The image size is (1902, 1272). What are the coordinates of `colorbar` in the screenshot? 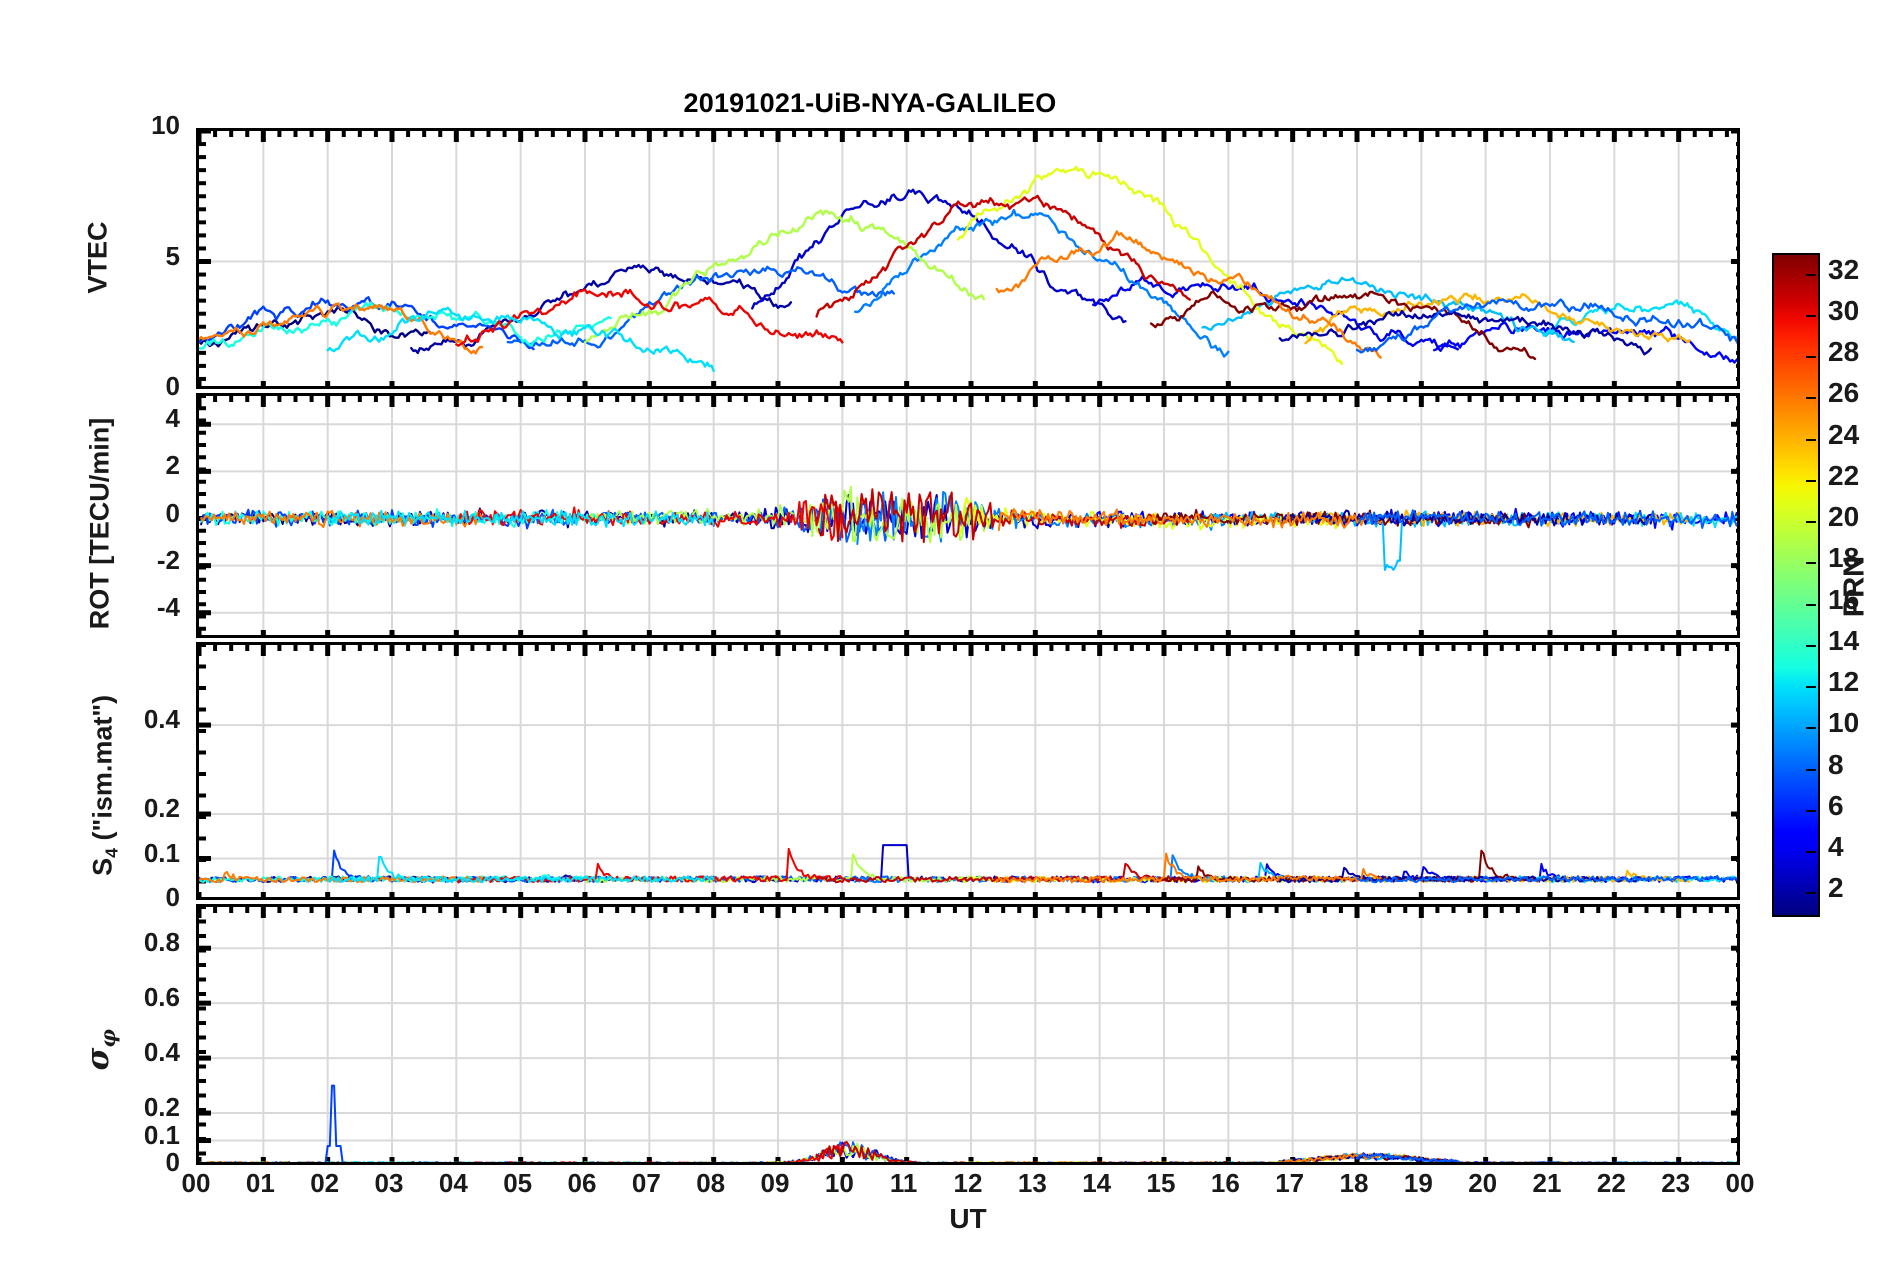 It's located at (1796, 585).